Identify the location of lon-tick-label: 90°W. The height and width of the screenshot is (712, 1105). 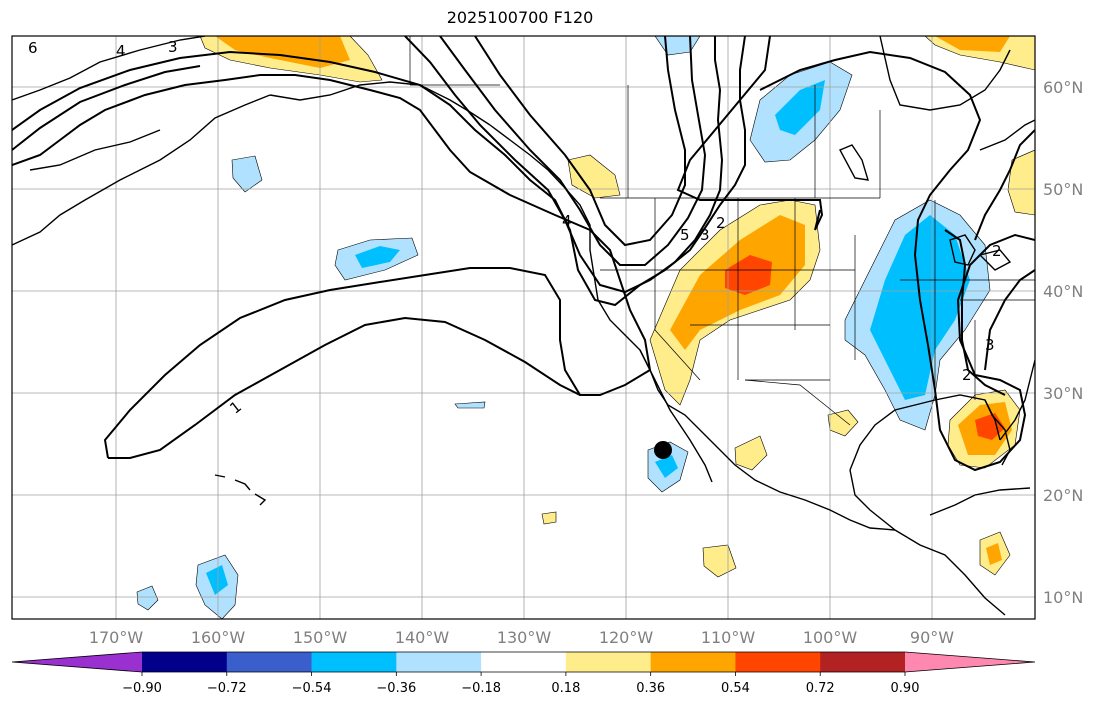
(932, 637).